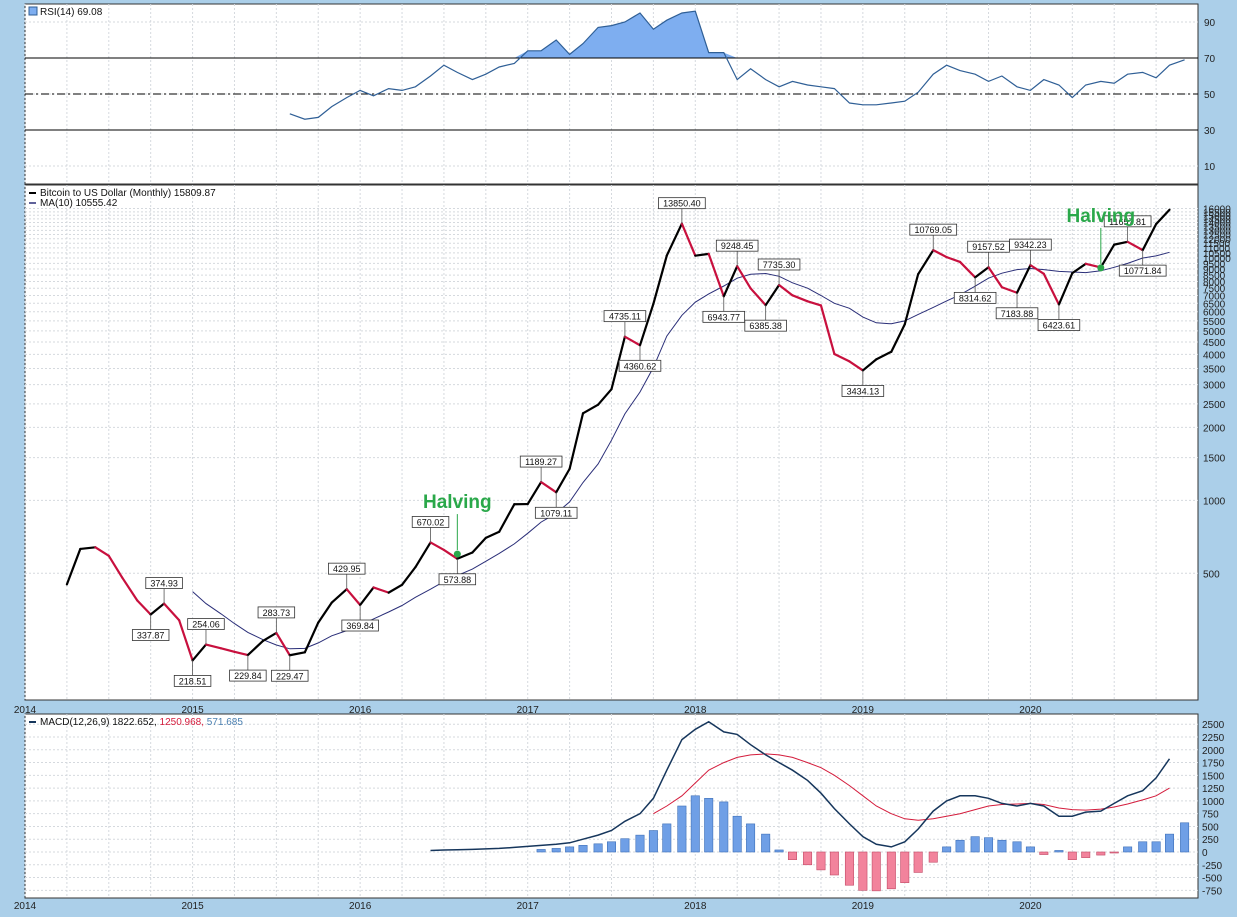 This screenshot has height=917, width=1237. I want to click on price-tick-label: 1500, so click(1214, 459).